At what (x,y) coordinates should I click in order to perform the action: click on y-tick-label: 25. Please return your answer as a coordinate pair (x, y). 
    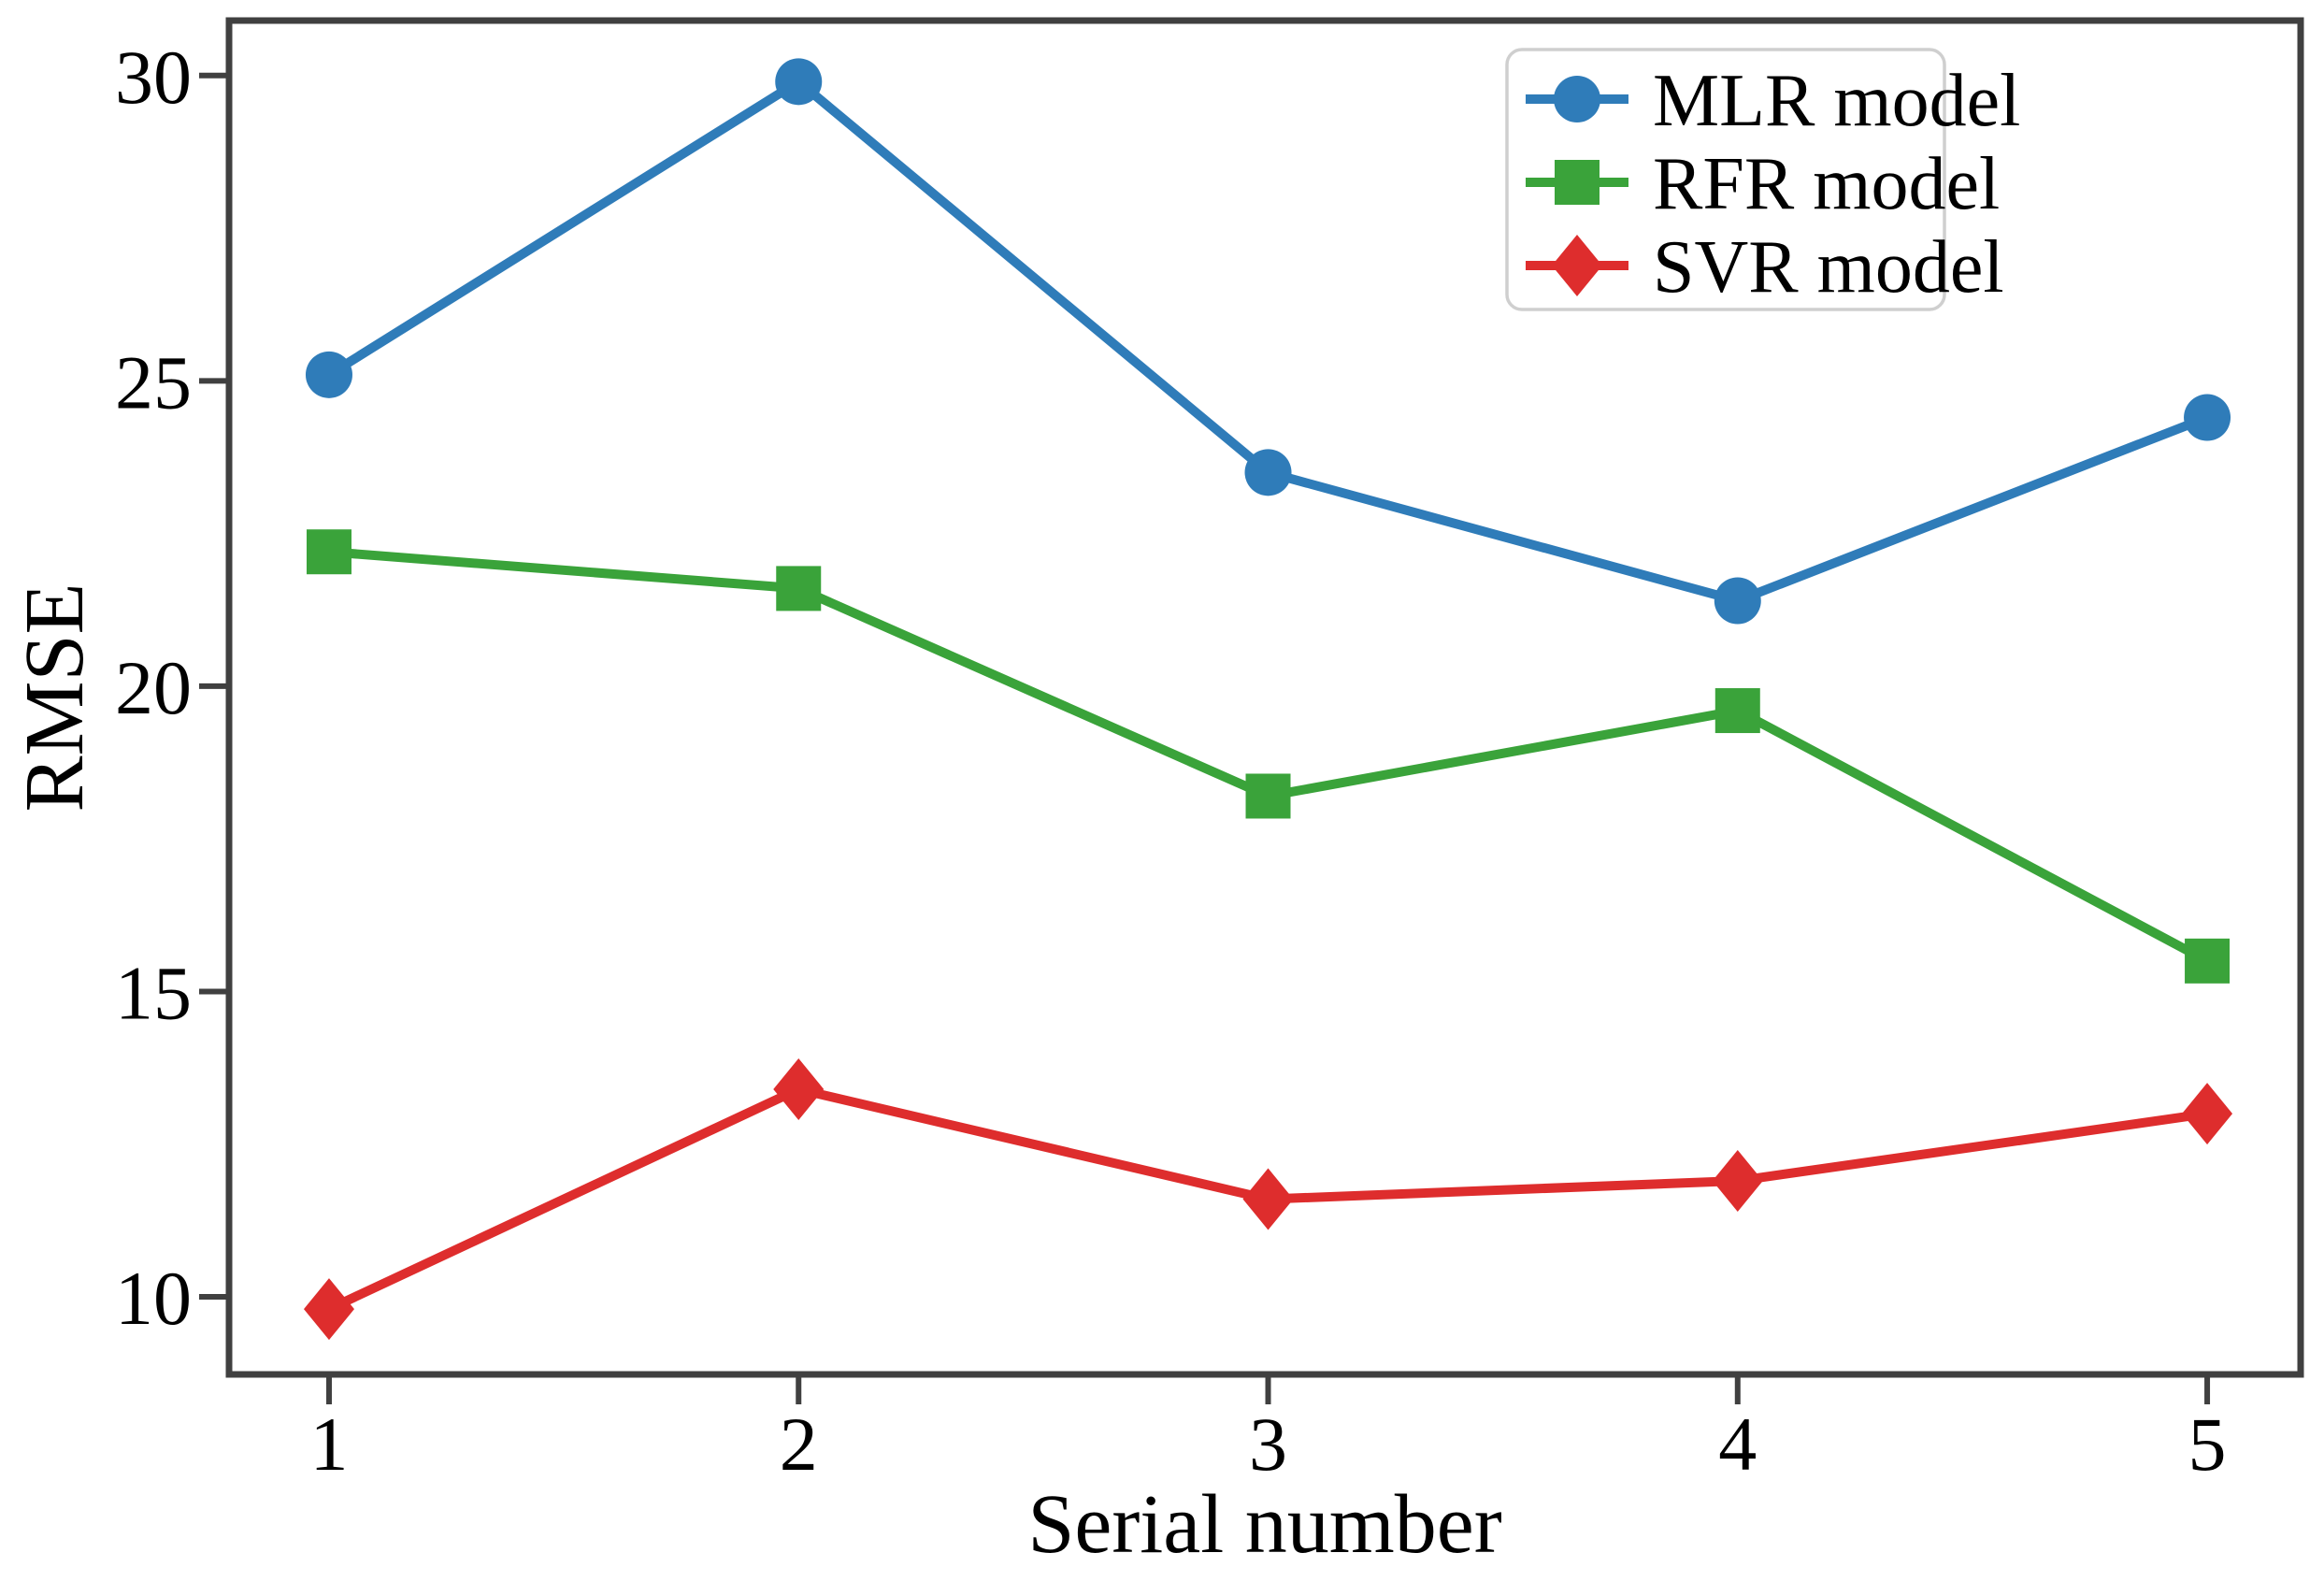
    Looking at the image, I should click on (154, 381).